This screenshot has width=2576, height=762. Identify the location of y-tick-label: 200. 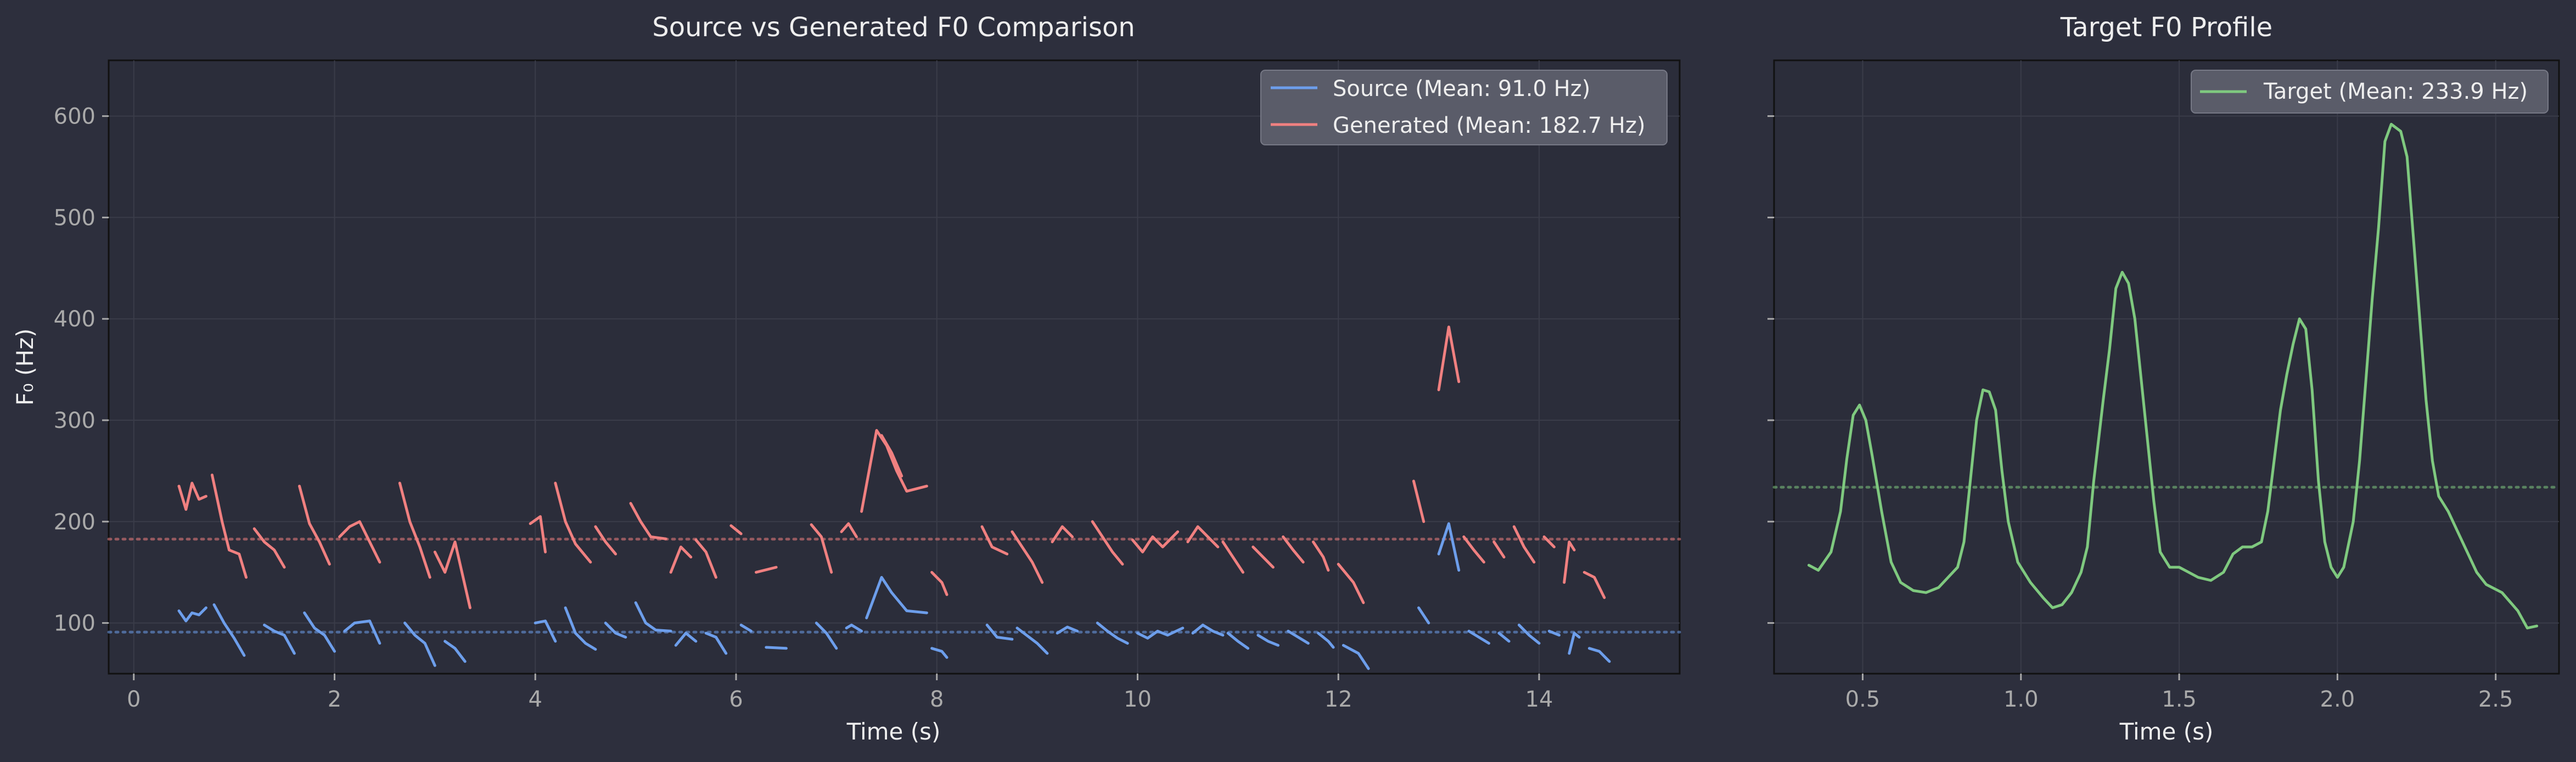
(75, 522).